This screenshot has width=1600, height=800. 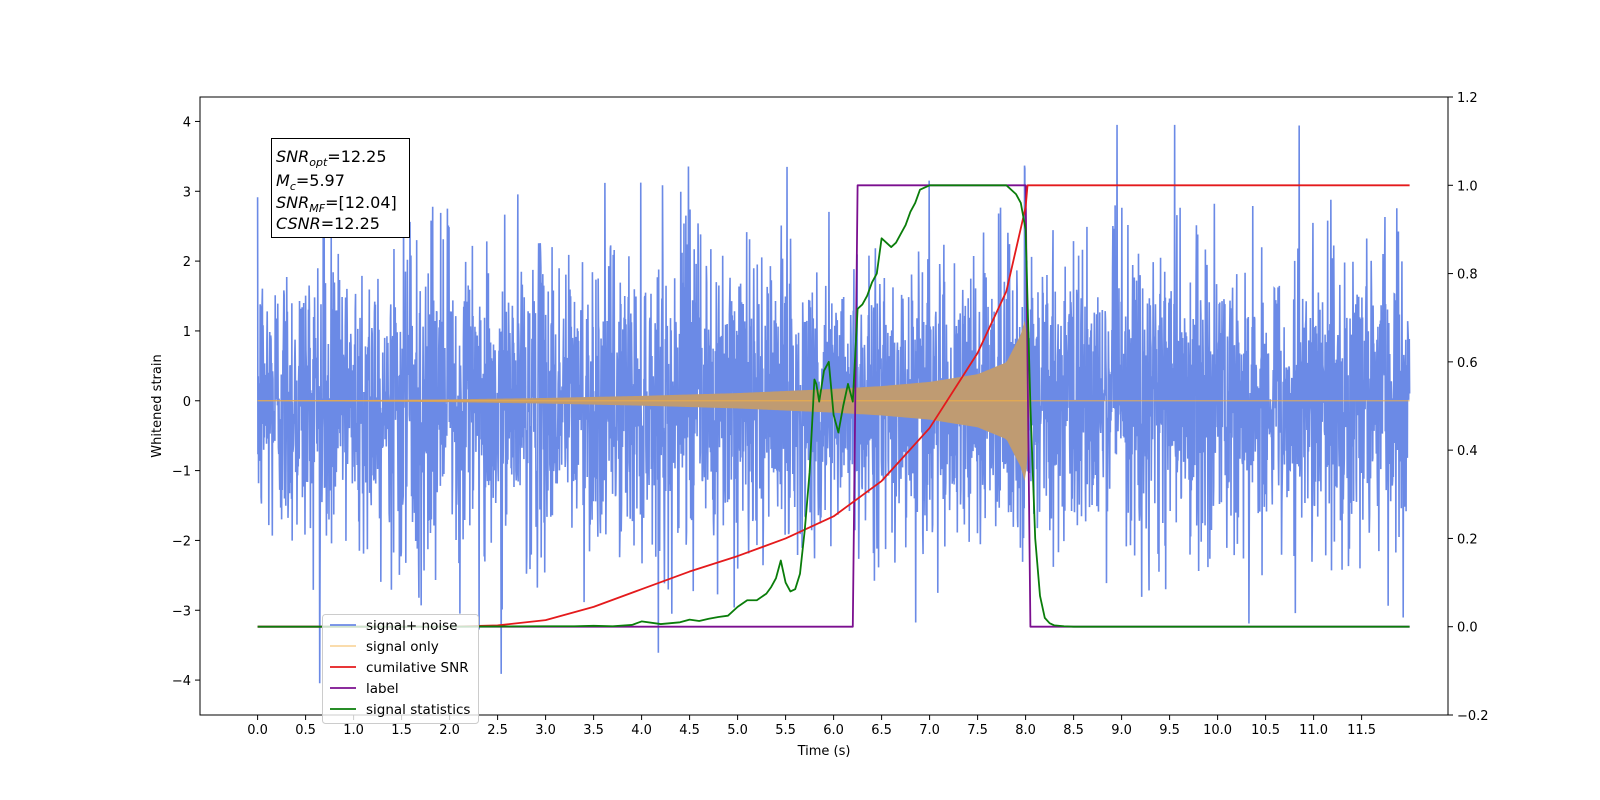 I want to click on y-axis-left: 4 3 2 1 0 −1 −2 −3 −4, so click(x=186, y=402).